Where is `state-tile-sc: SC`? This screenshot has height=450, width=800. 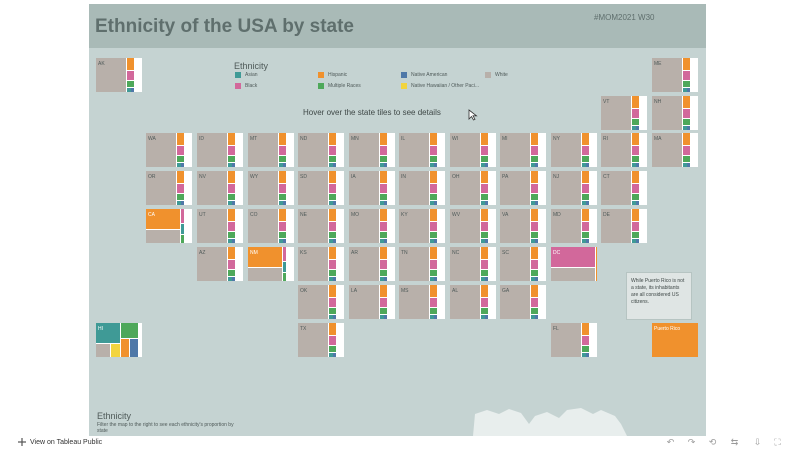 state-tile-sc: SC is located at coordinates (523, 264).